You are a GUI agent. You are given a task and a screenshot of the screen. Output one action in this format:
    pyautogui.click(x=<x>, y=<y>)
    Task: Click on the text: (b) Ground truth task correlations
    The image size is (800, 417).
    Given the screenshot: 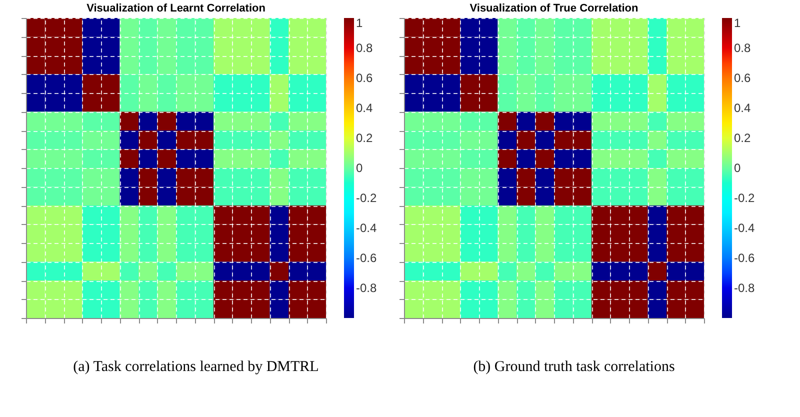 What is the action you would take?
    pyautogui.click(x=574, y=367)
    